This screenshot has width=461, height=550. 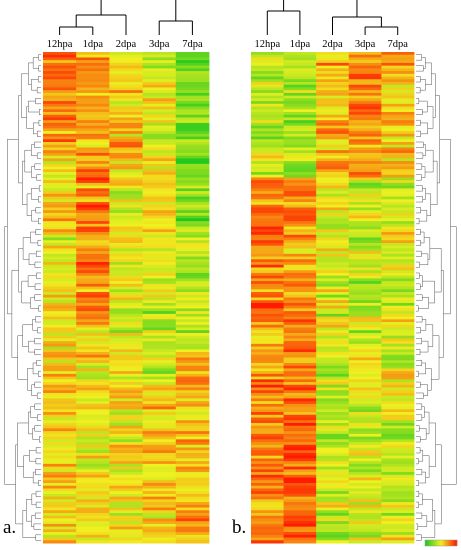 What do you see at coordinates (441, 543) in the screenshot?
I see `colorbar-frame` at bounding box center [441, 543].